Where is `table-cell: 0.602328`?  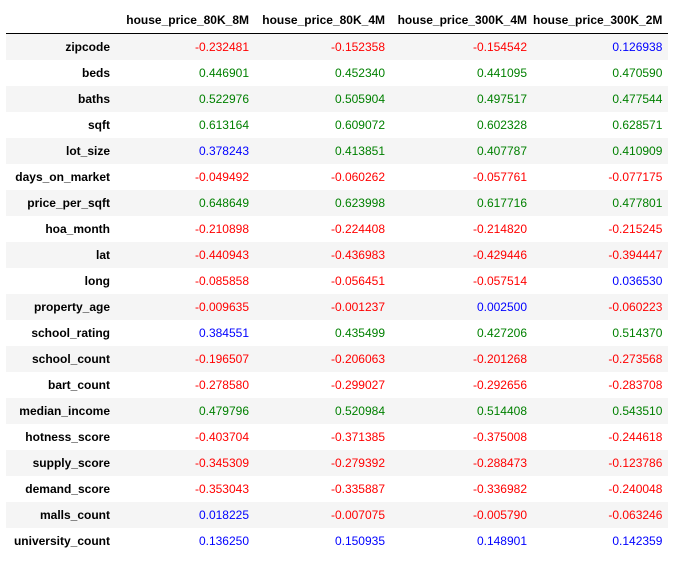 table-cell: 0.602328 is located at coordinates (501, 125).